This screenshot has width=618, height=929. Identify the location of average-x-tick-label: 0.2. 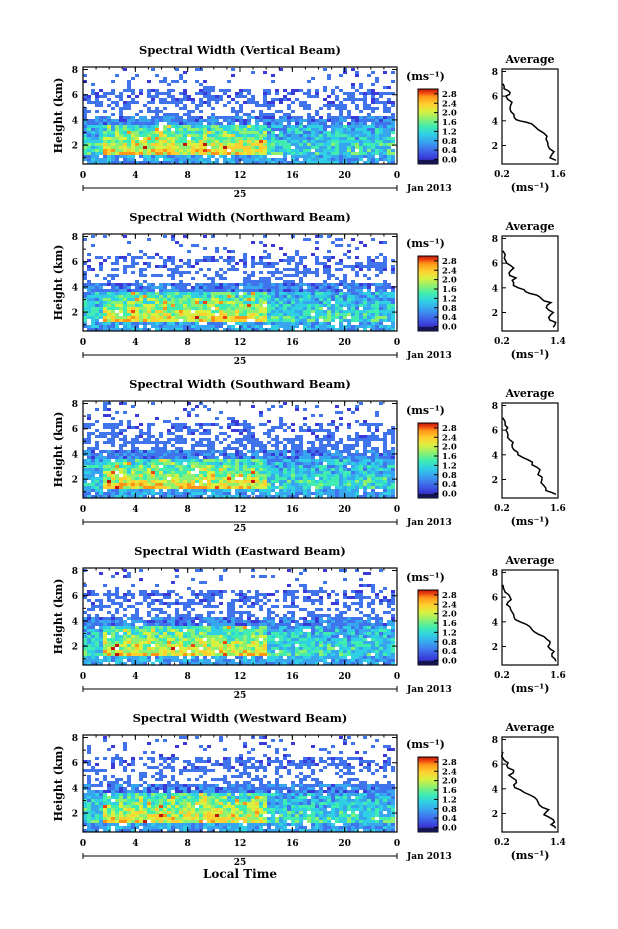
(502, 676).